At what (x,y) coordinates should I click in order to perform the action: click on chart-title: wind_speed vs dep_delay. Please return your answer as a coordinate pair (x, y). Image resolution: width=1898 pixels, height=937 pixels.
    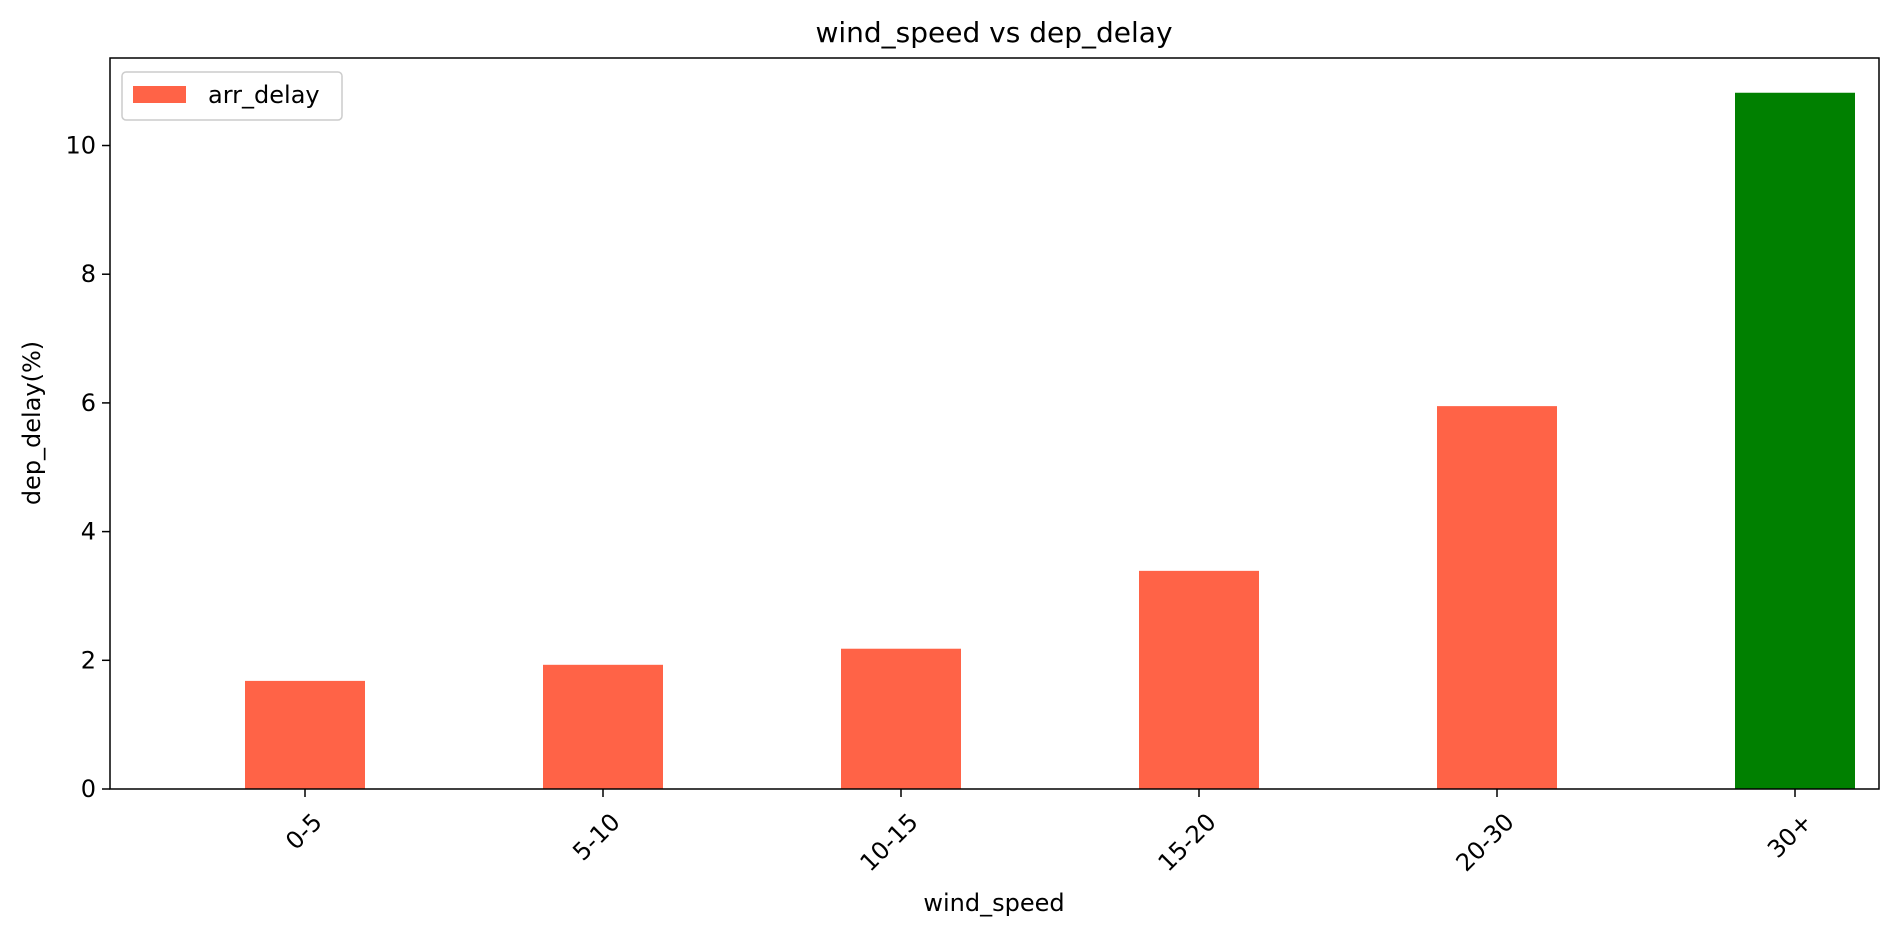
    Looking at the image, I should click on (993, 32).